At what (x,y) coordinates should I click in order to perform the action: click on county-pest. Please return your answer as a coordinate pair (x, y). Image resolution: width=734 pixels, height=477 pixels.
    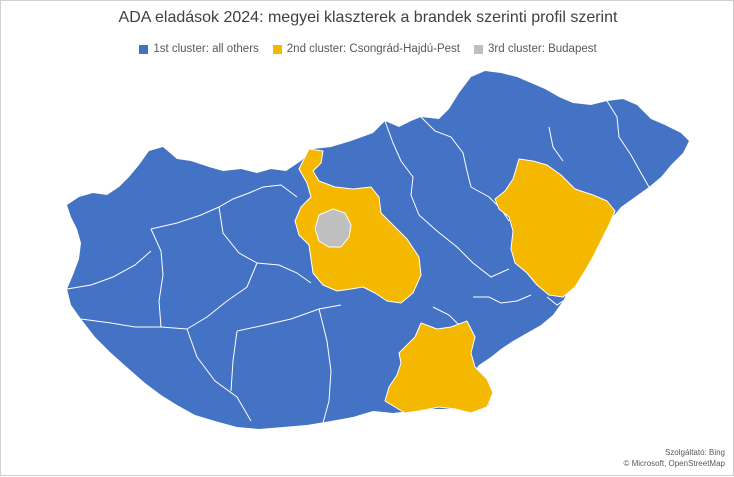
    Looking at the image, I should click on (358, 226).